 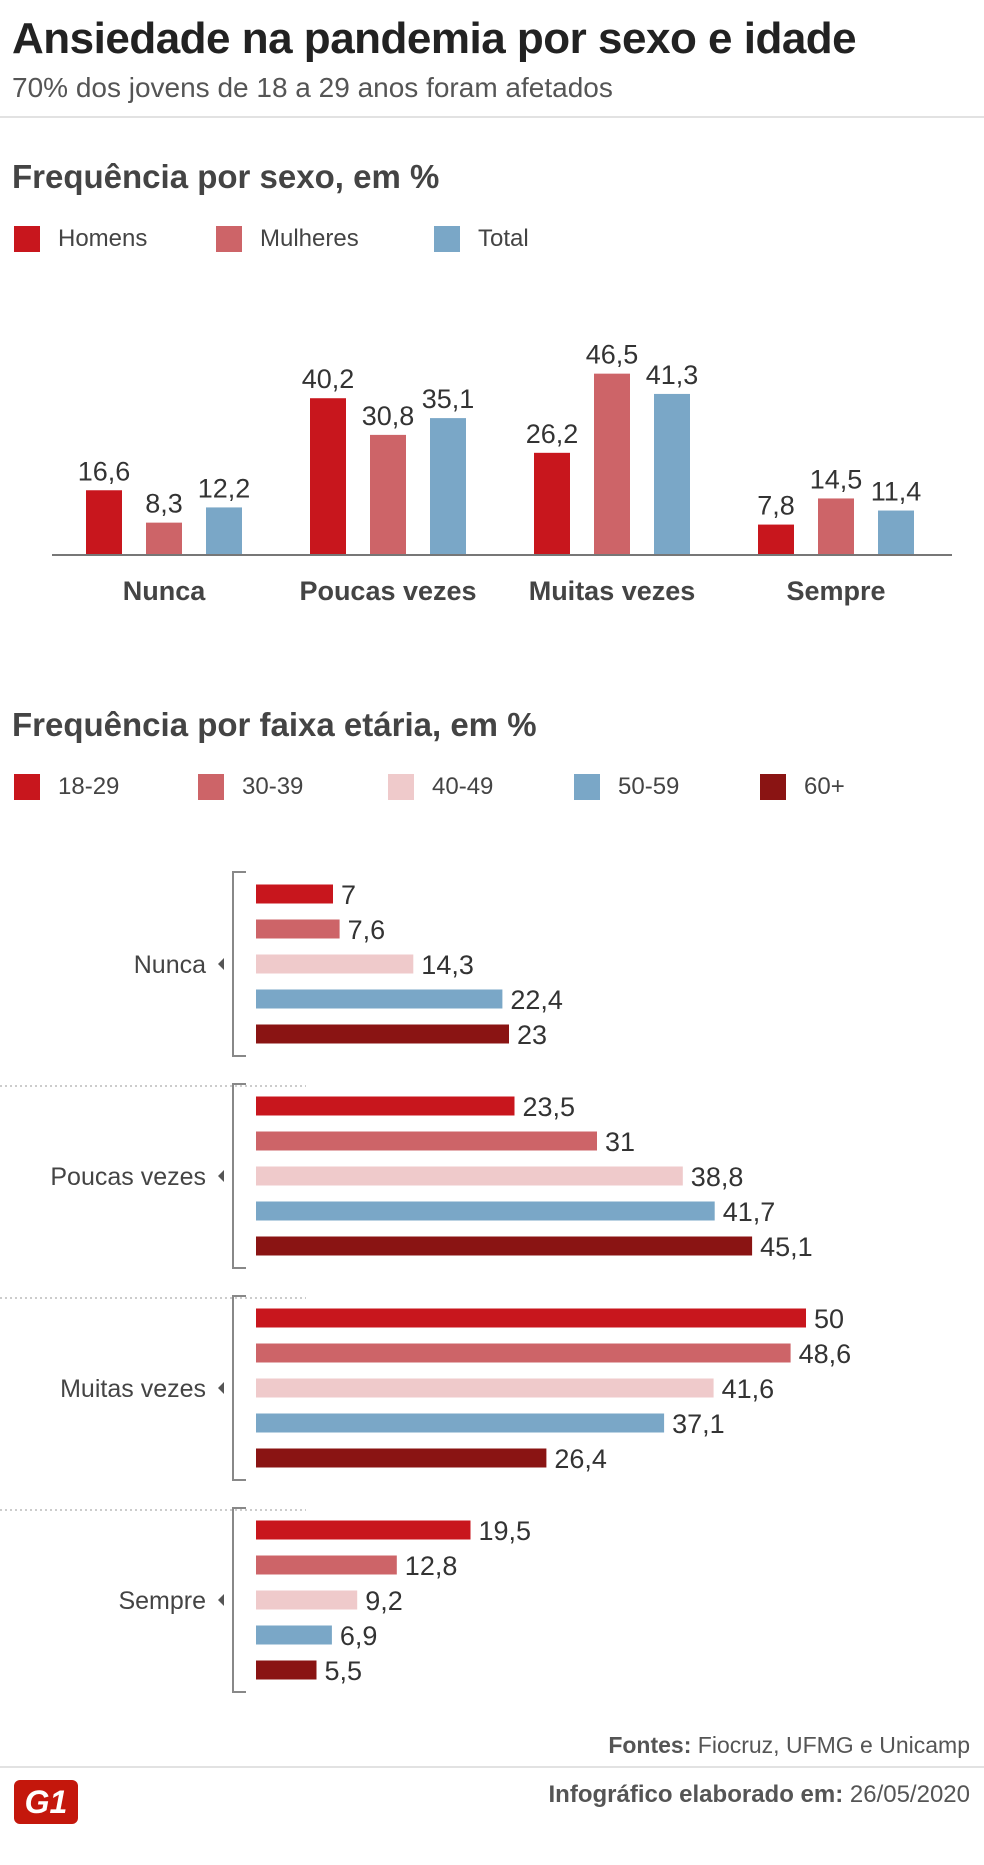 I want to click on hbar-value-label: 7, so click(x=348, y=895).